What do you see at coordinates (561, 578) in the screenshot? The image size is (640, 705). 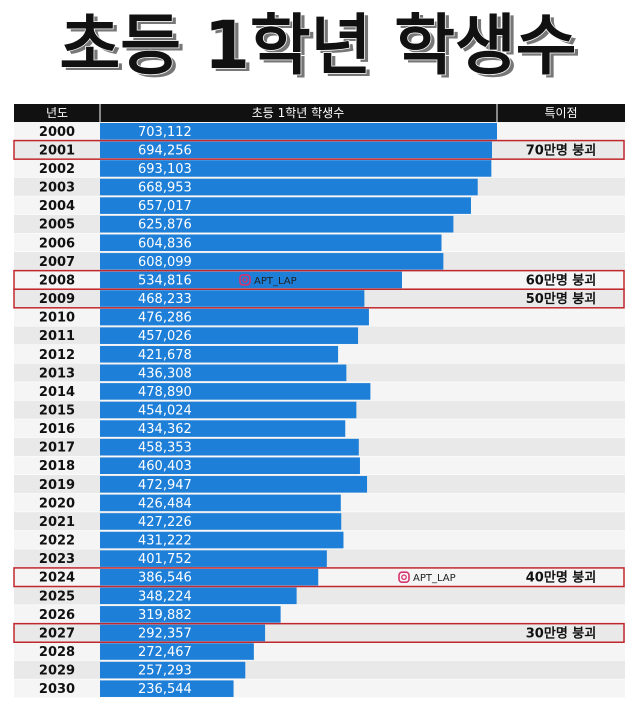 I see `note: 40만명 붕괴` at bounding box center [561, 578].